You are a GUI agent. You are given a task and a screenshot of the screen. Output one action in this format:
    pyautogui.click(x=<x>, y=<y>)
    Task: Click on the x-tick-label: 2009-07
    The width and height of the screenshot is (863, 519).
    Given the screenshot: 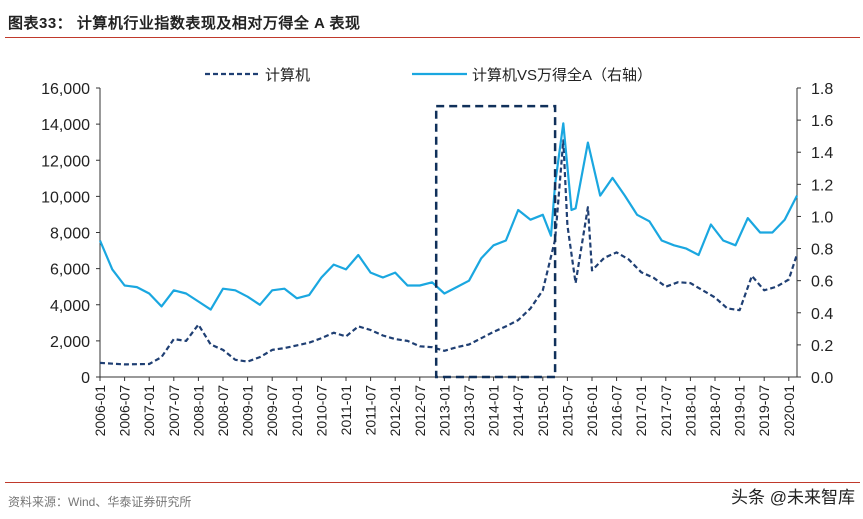 What is the action you would take?
    pyautogui.click(x=272, y=411)
    